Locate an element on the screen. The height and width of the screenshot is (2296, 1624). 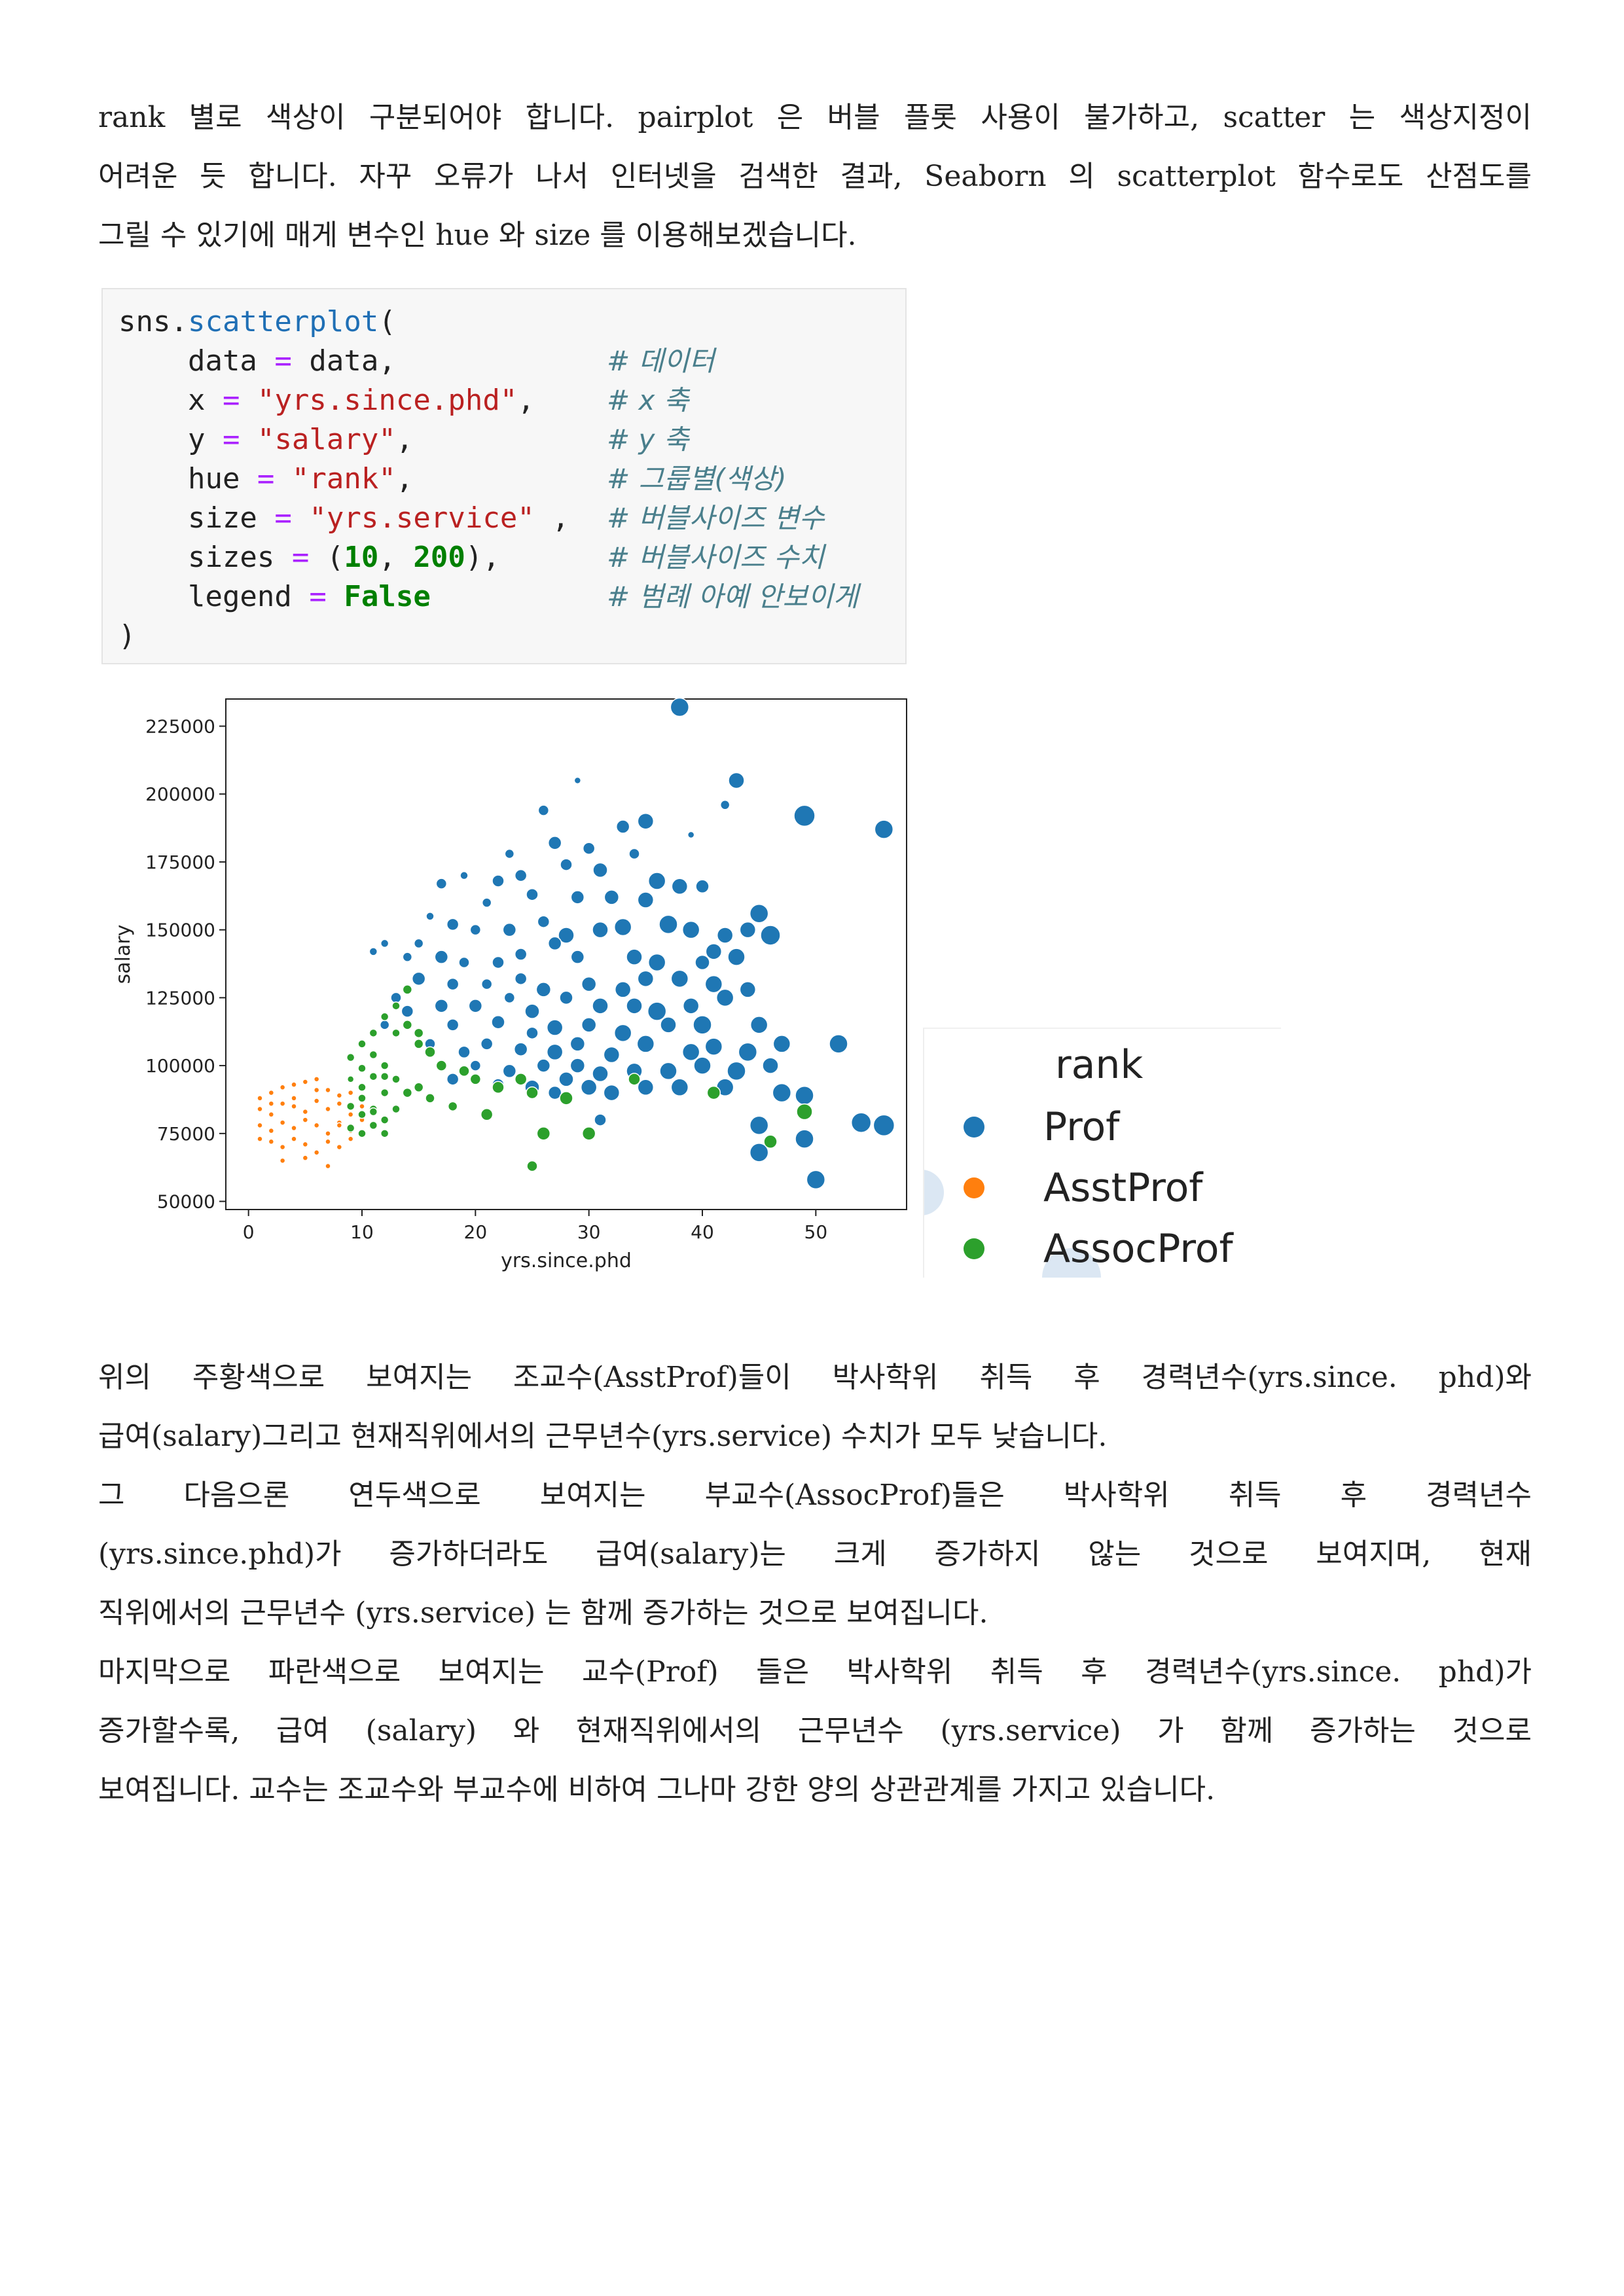
legend-label: Prof is located at coordinates (1081, 1127).